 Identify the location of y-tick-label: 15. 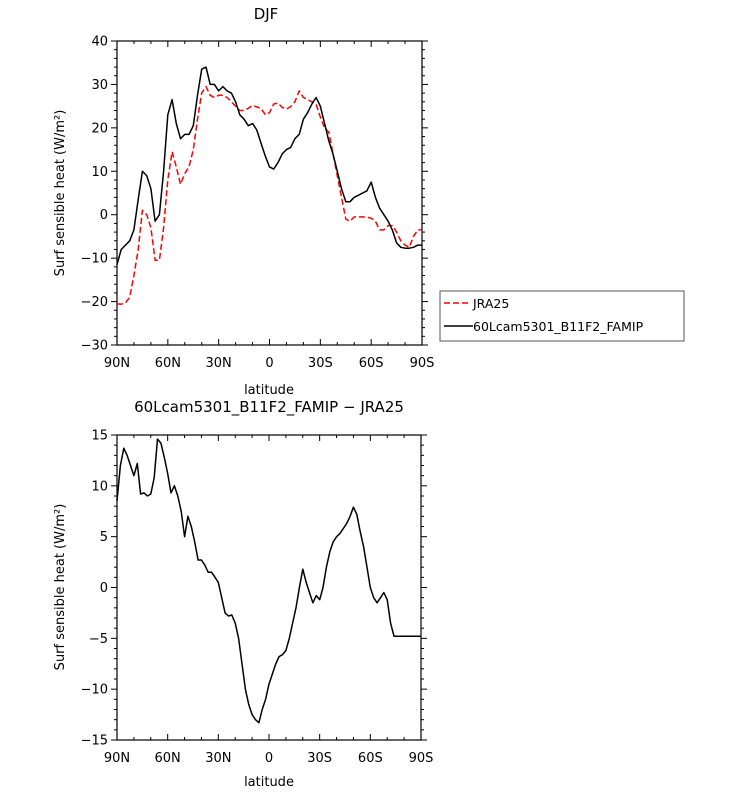
(99, 436).